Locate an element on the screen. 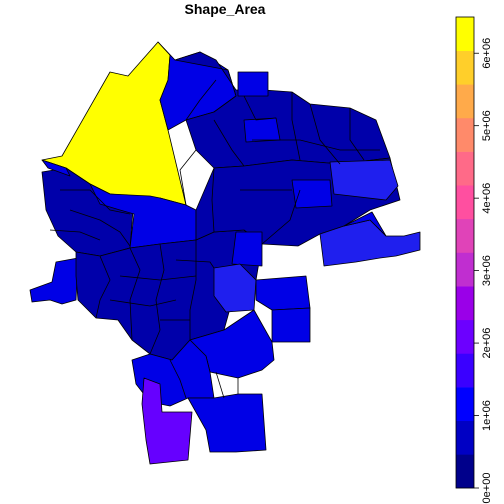  legend-tick-label: 4e+06 is located at coordinates (487, 198).